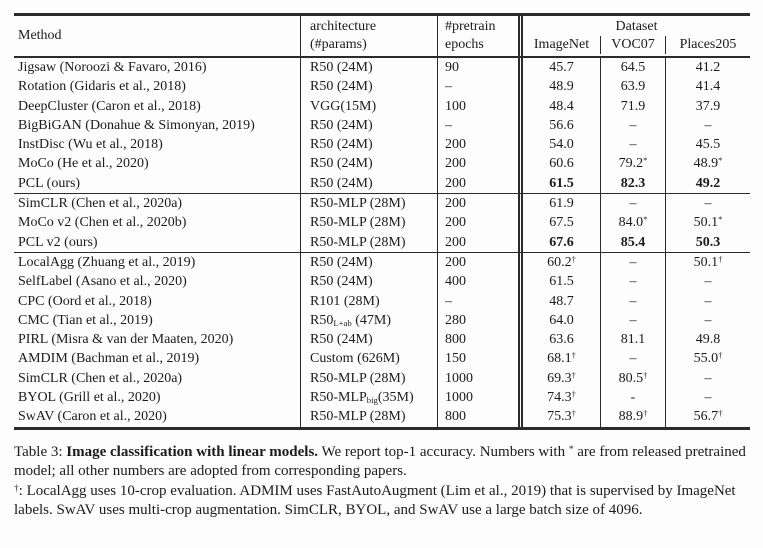  What do you see at coordinates (561, 44) in the screenshot?
I see `header-imagenet: ImageNet` at bounding box center [561, 44].